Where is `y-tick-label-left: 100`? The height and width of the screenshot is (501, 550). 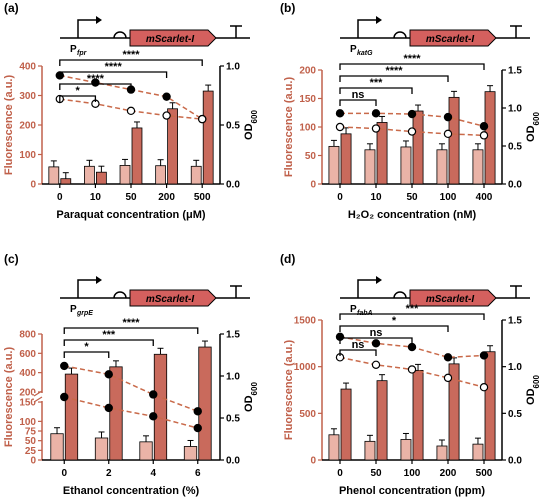 y-tick-label-left: 100 is located at coordinates (27, 155).